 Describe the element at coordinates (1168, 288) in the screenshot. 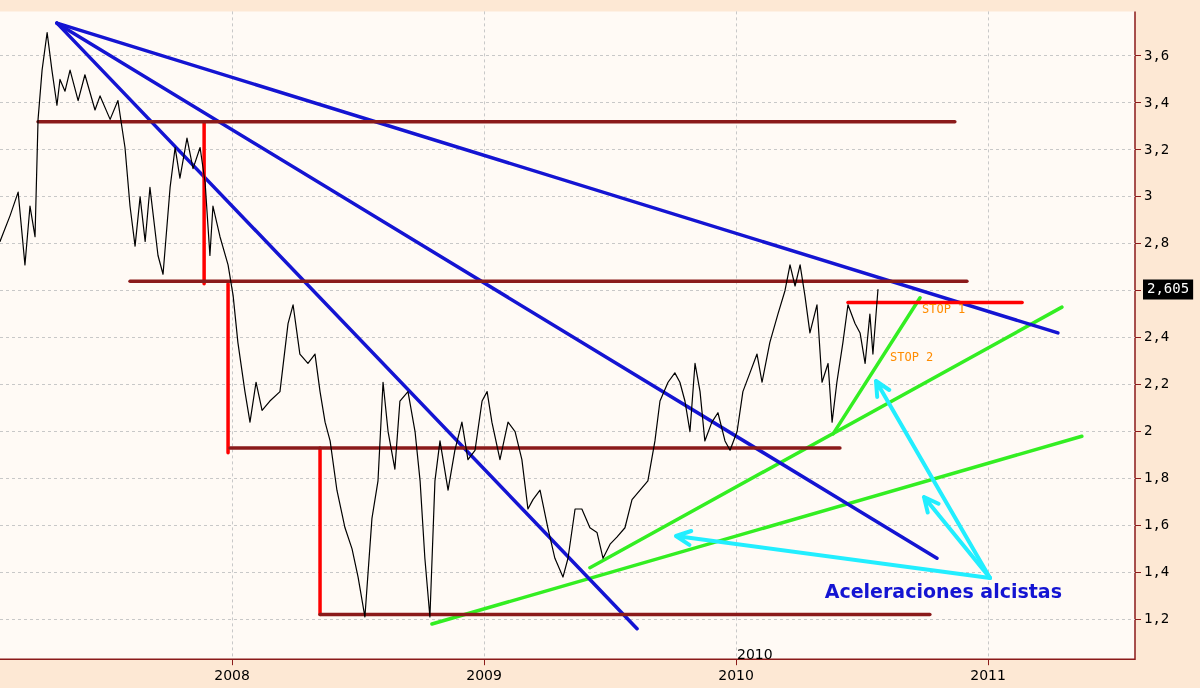

I see `text: 2,605` at that location.